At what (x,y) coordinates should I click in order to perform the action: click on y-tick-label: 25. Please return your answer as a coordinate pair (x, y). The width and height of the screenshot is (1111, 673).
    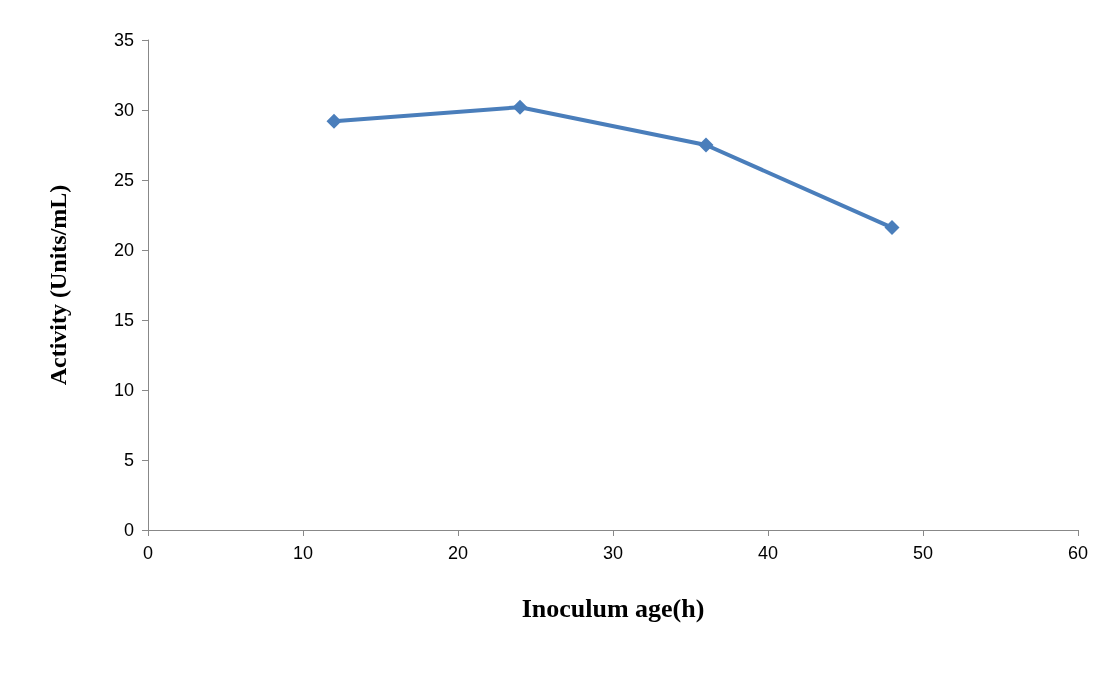
    Looking at the image, I should click on (123, 180).